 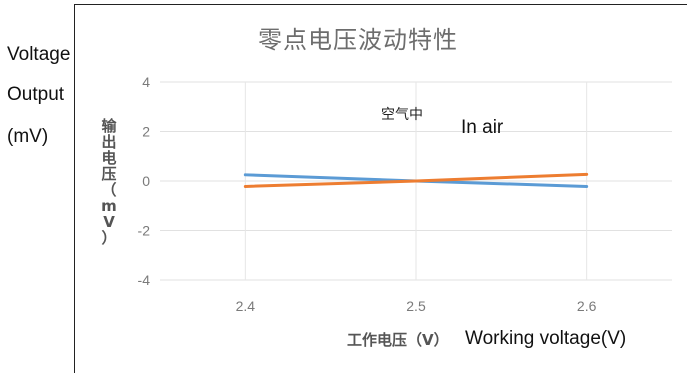 What do you see at coordinates (146, 132) in the screenshot?
I see `y-tick-label: 2` at bounding box center [146, 132].